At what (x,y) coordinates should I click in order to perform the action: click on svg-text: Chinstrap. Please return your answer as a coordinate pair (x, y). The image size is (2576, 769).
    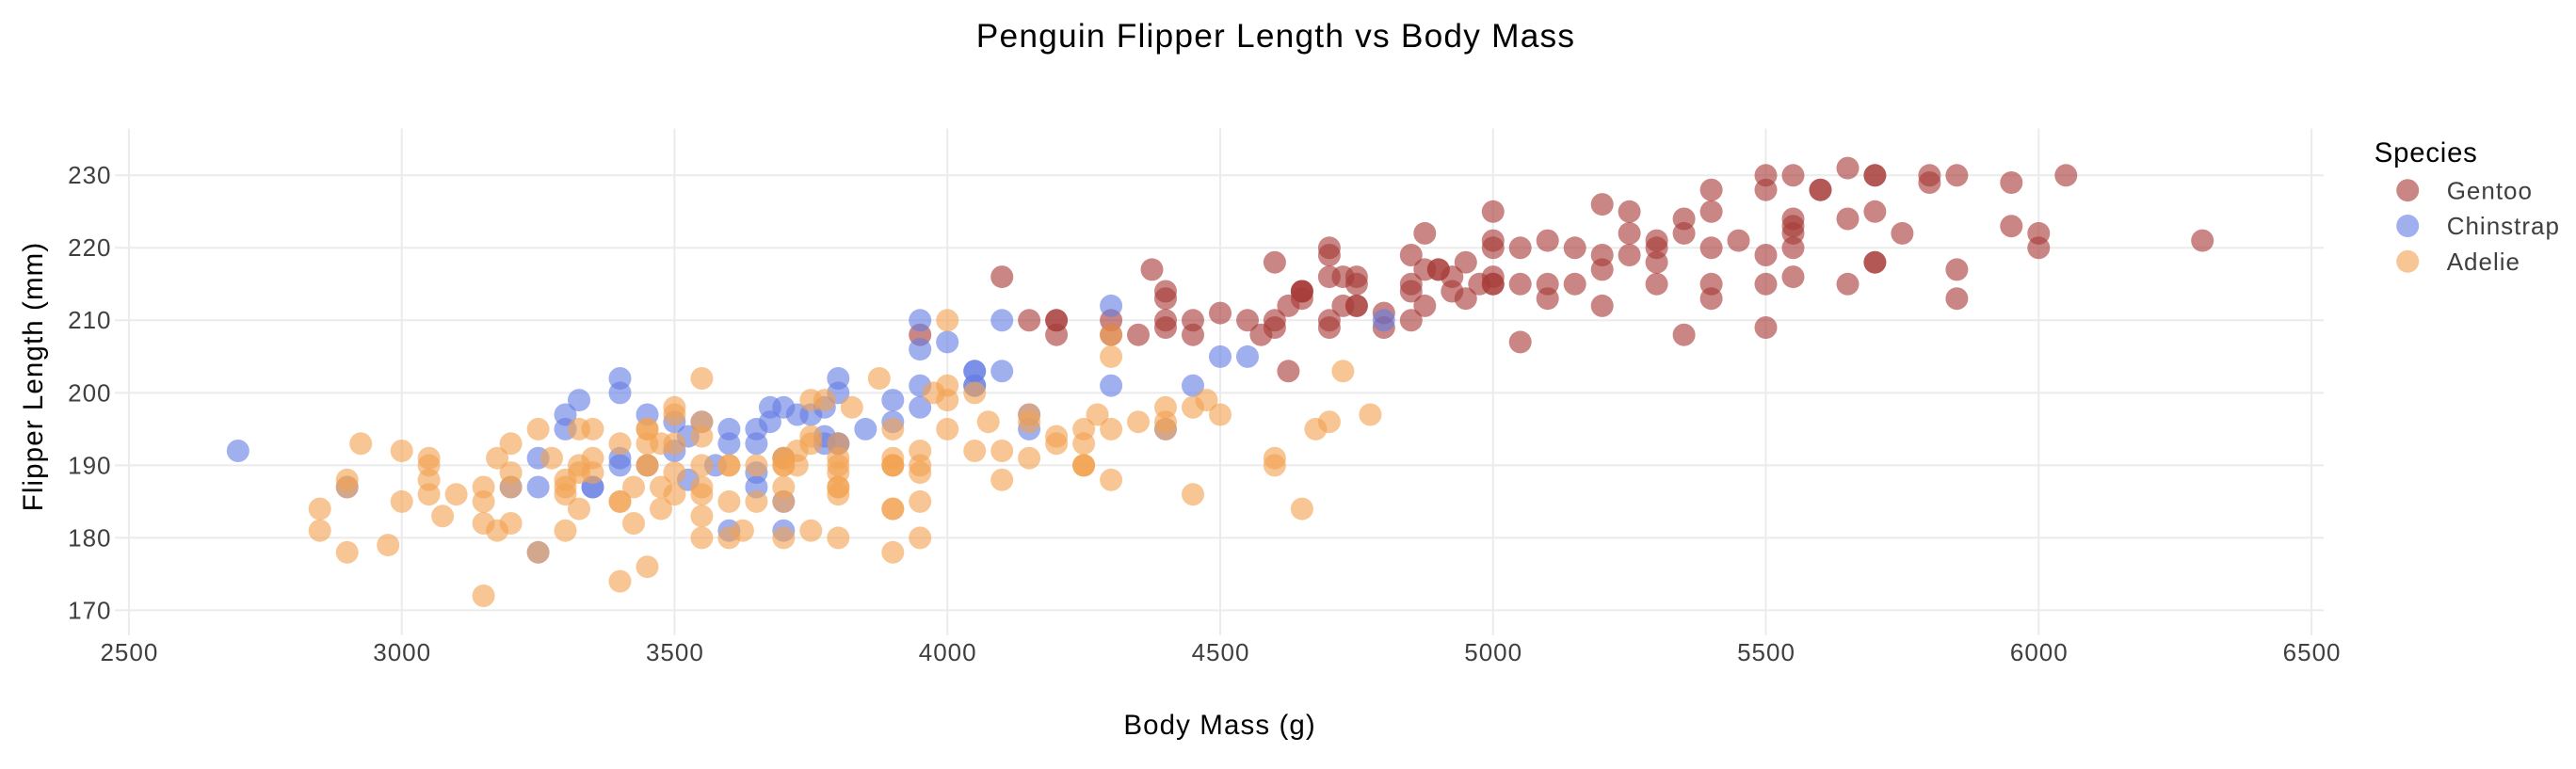
    Looking at the image, I should click on (2503, 226).